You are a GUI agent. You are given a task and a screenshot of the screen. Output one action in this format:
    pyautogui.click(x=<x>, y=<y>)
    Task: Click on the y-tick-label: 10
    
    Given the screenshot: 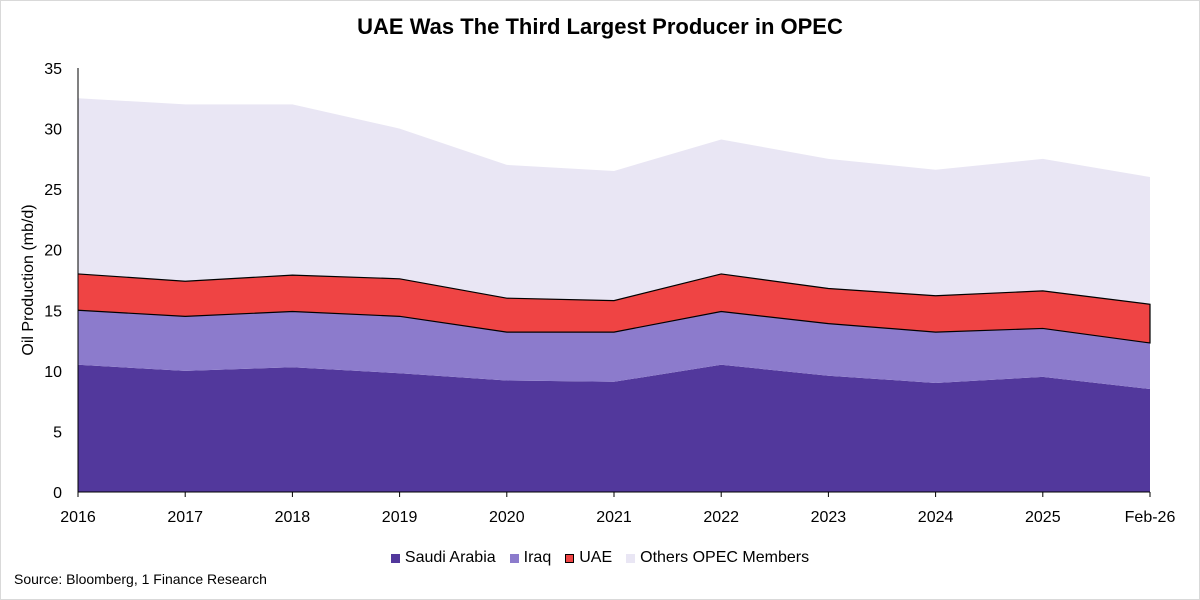 What is the action you would take?
    pyautogui.click(x=53, y=372)
    